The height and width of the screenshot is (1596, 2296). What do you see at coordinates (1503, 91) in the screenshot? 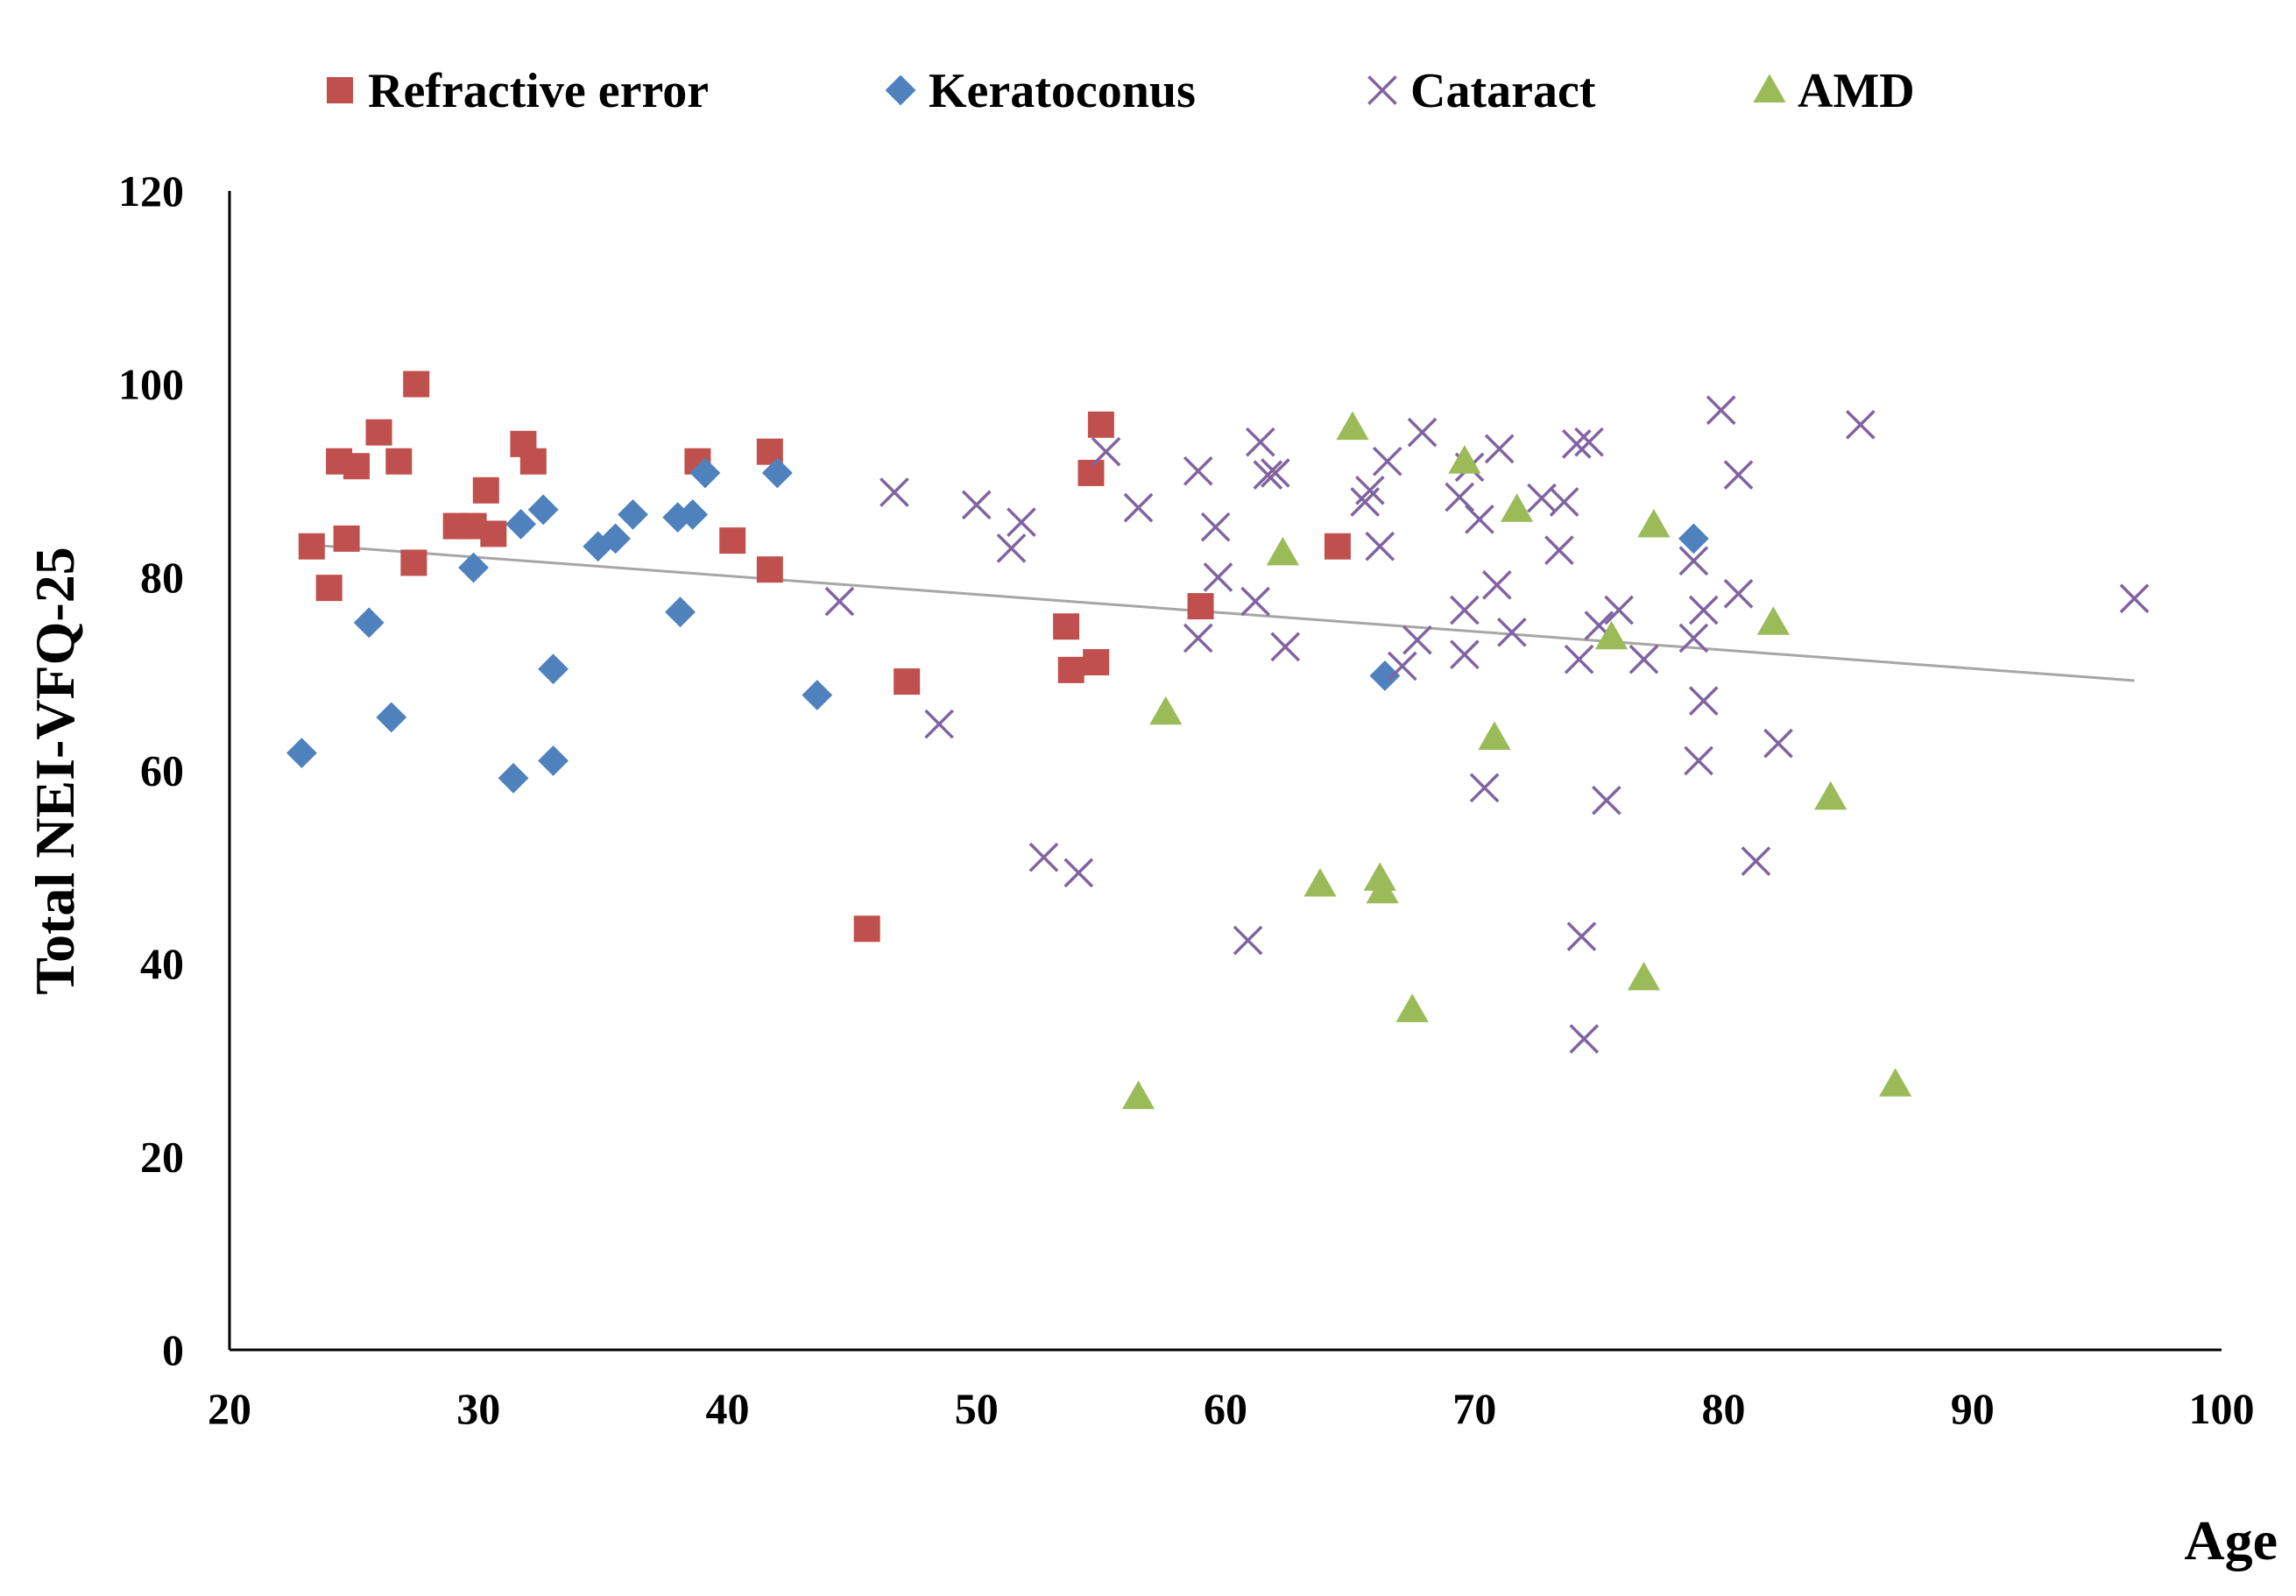
I see `legend-label: Cataract` at bounding box center [1503, 91].